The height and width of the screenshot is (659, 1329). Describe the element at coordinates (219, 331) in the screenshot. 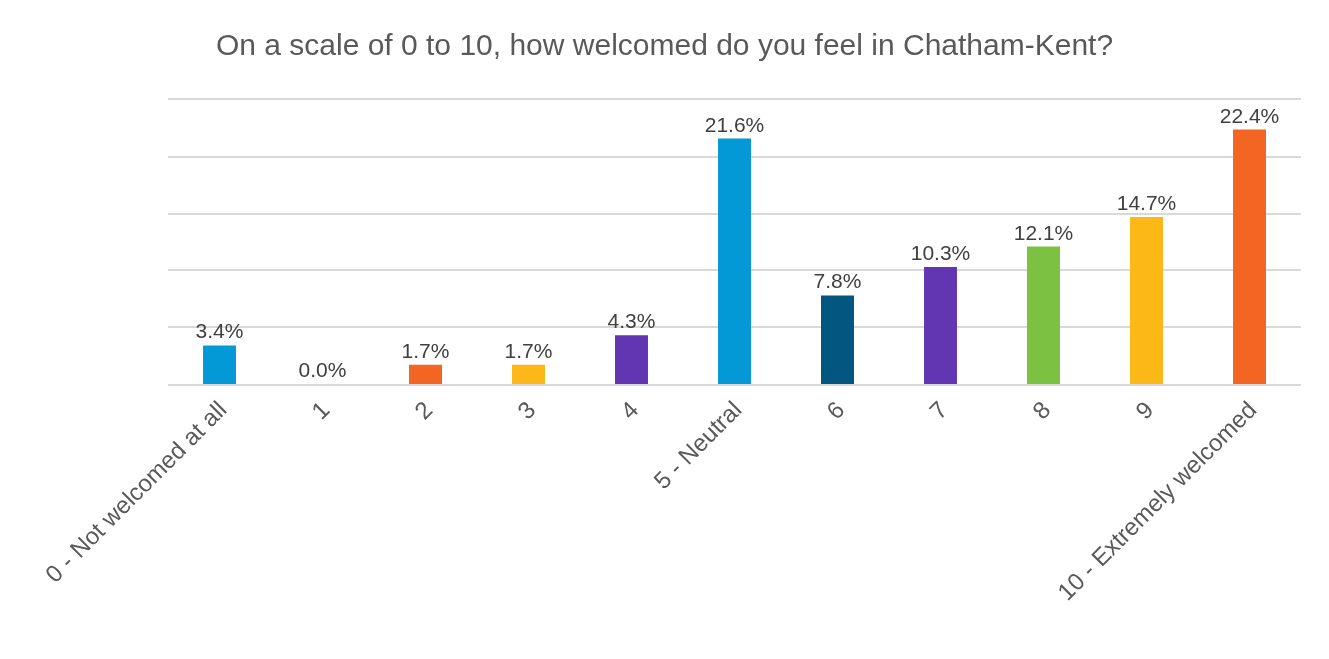

I see `data-label: 3.4%` at that location.